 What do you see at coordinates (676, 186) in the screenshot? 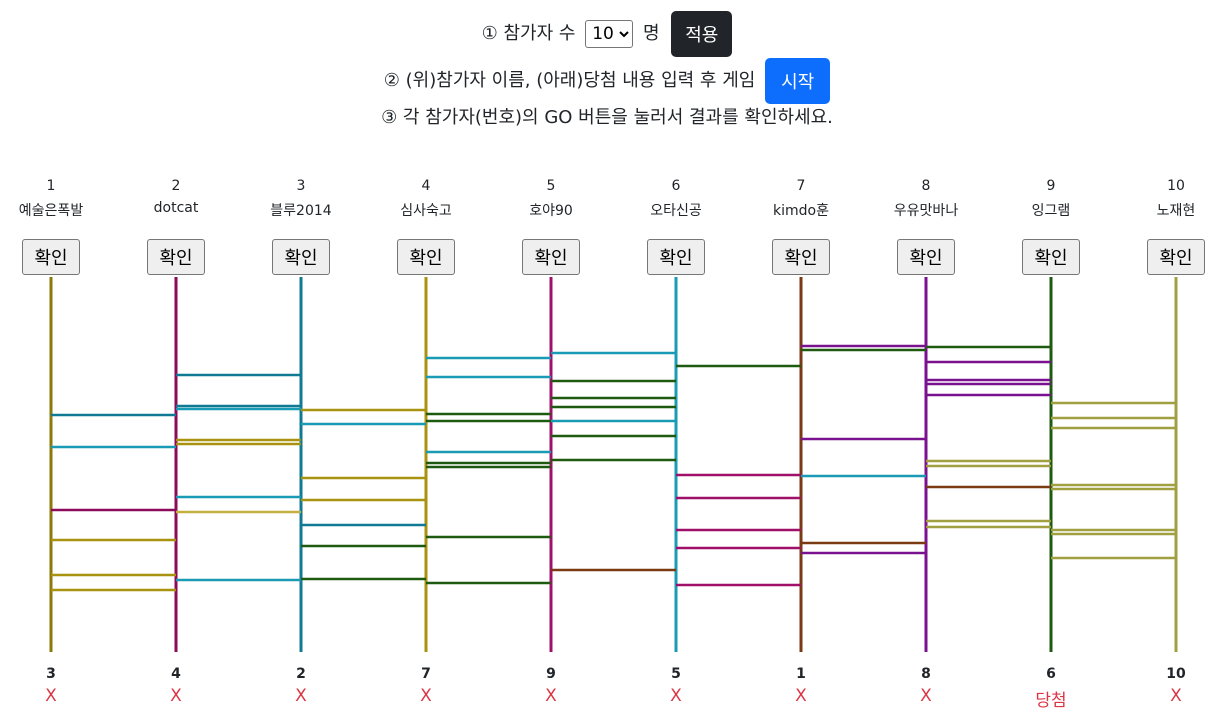
I see `participant-number: 6` at bounding box center [676, 186].